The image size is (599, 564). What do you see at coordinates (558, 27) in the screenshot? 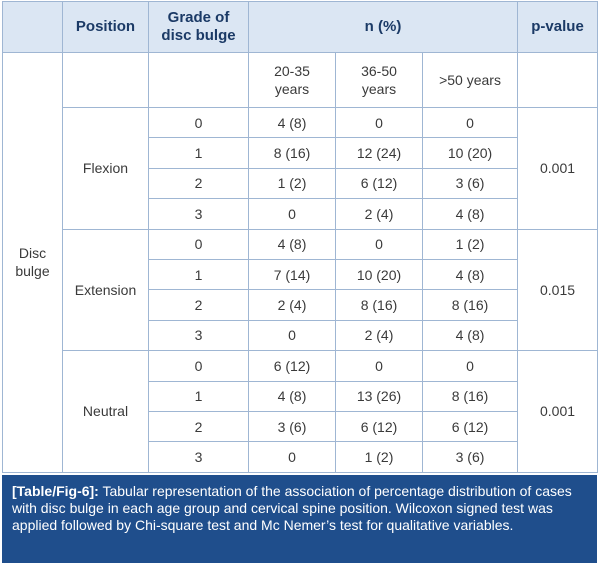
I see `header-cell: p-value` at bounding box center [558, 27].